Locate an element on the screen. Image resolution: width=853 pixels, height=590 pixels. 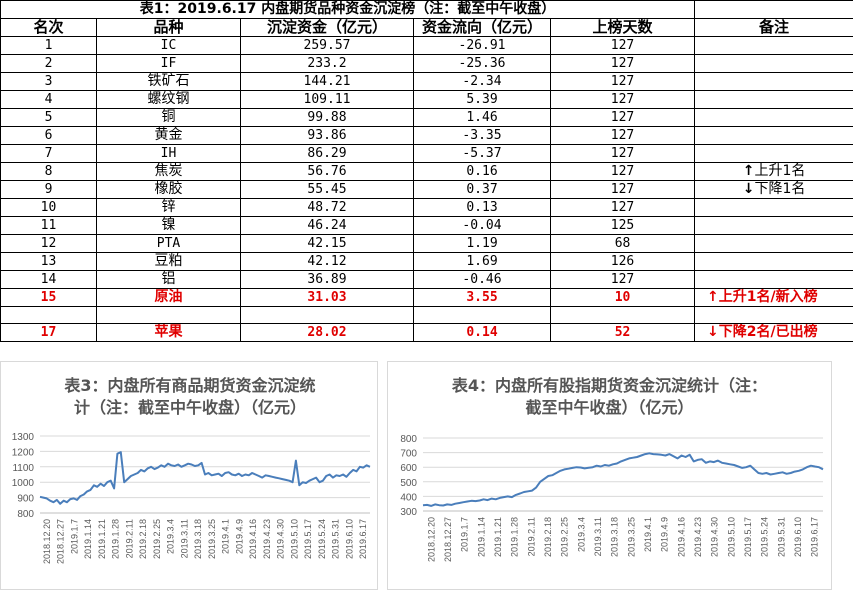
commodity-chart-title: 表3：内盘所有商品期货资金沉淀统 计（注：截至中午收盘）（亿元） is located at coordinates (190, 397).